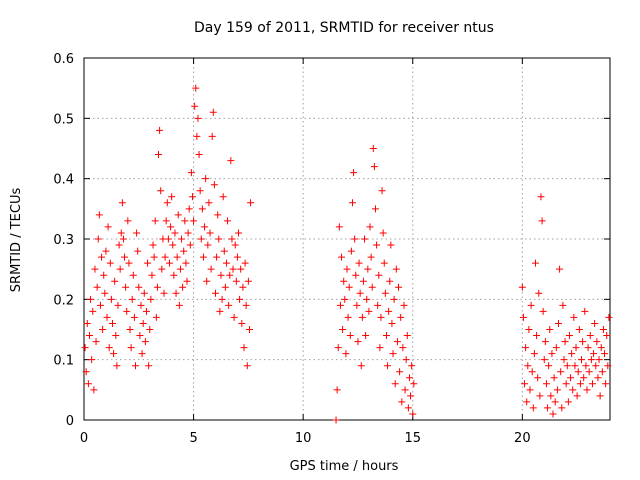  I want to click on x-tick-label: 0, so click(84, 438).